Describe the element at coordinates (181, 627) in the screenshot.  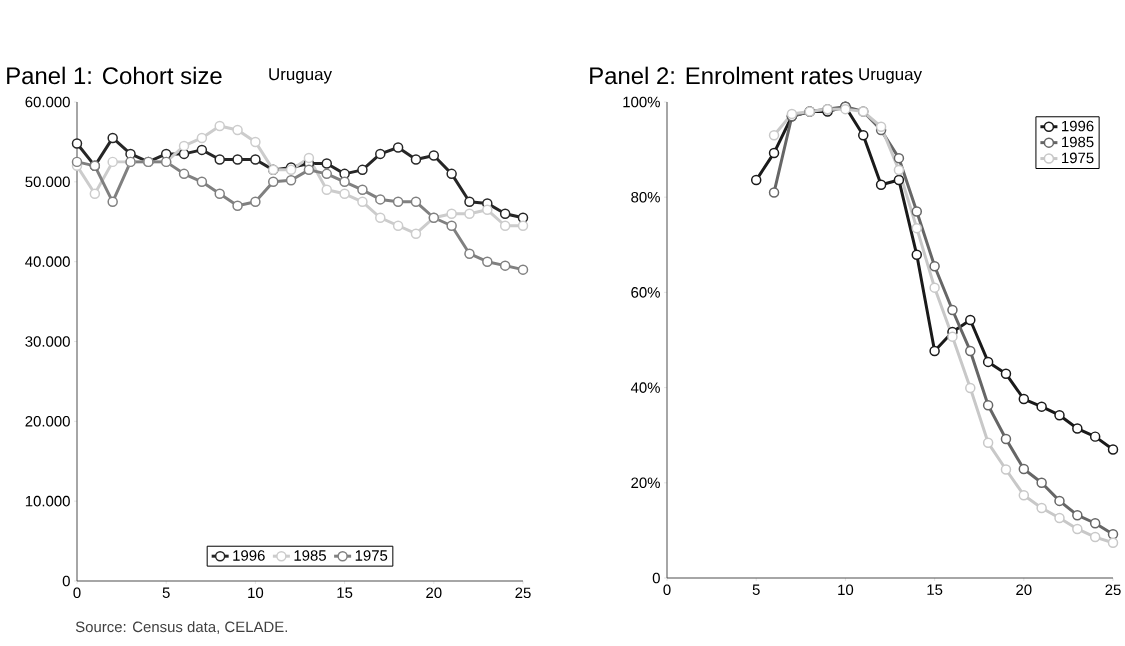
I see `source-note: Source: Census data, CELADE.` at that location.